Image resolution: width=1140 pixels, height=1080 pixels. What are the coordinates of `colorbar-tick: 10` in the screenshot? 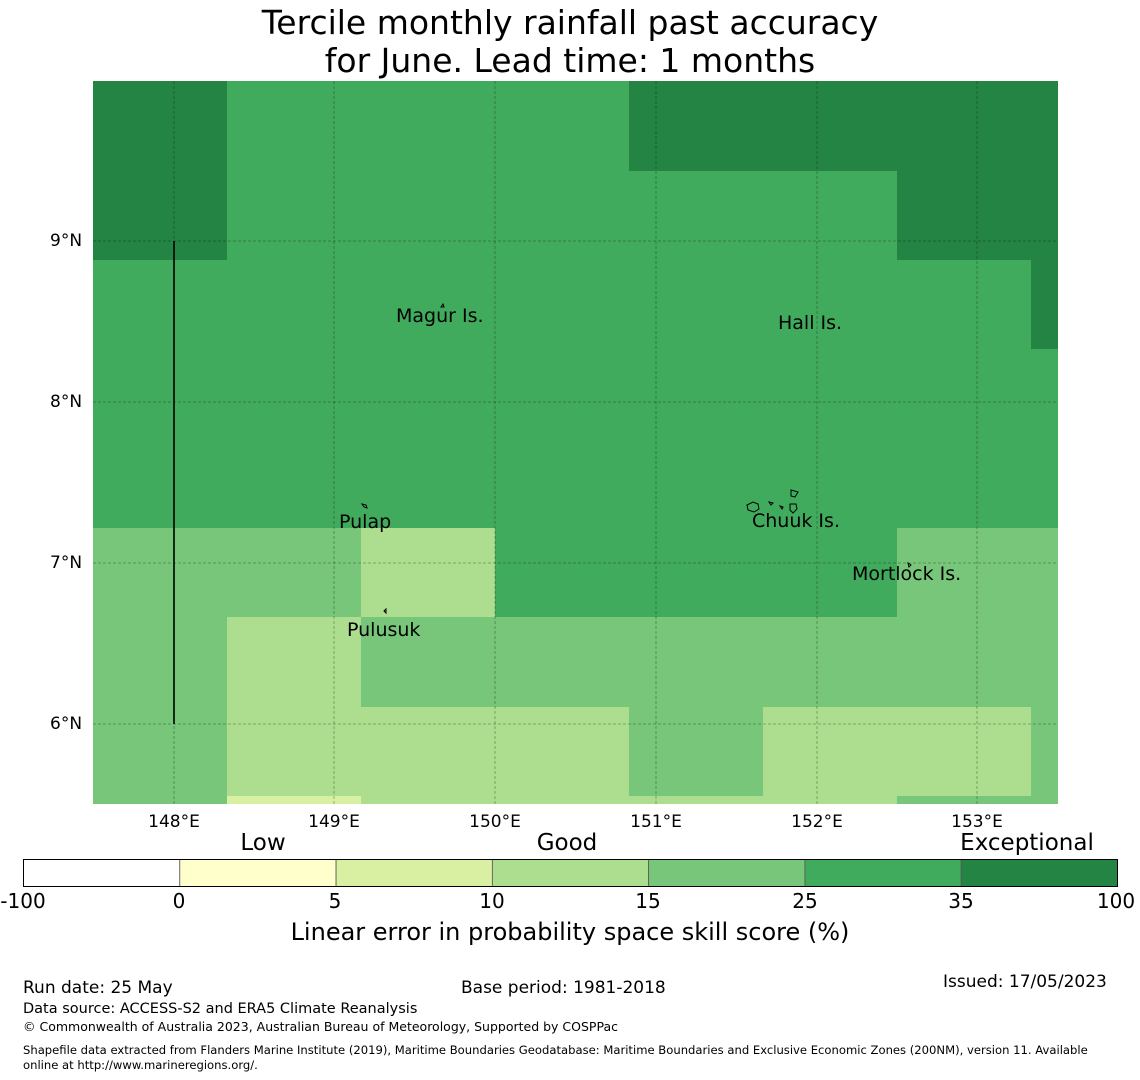 It's located at (492, 901).